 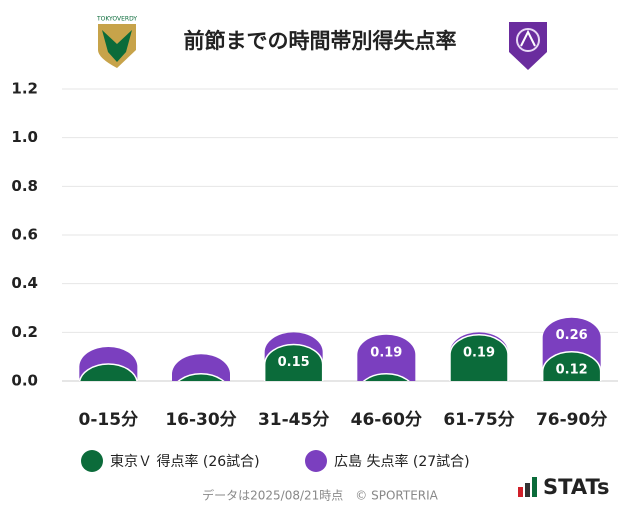 What do you see at coordinates (24, 332) in the screenshot?
I see `y-tick-label: 0.2` at bounding box center [24, 332].